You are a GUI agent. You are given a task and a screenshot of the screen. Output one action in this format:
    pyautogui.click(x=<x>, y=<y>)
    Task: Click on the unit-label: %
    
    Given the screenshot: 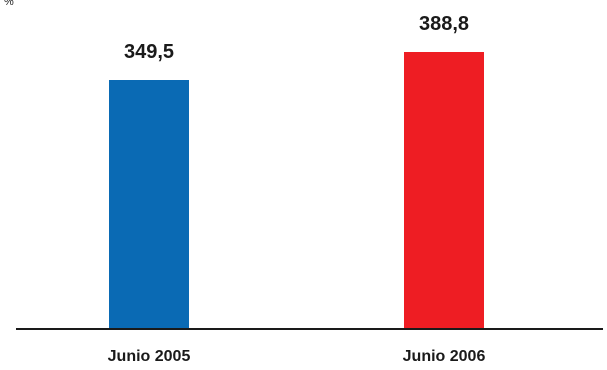 What is the action you would take?
    pyautogui.click(x=9, y=4)
    